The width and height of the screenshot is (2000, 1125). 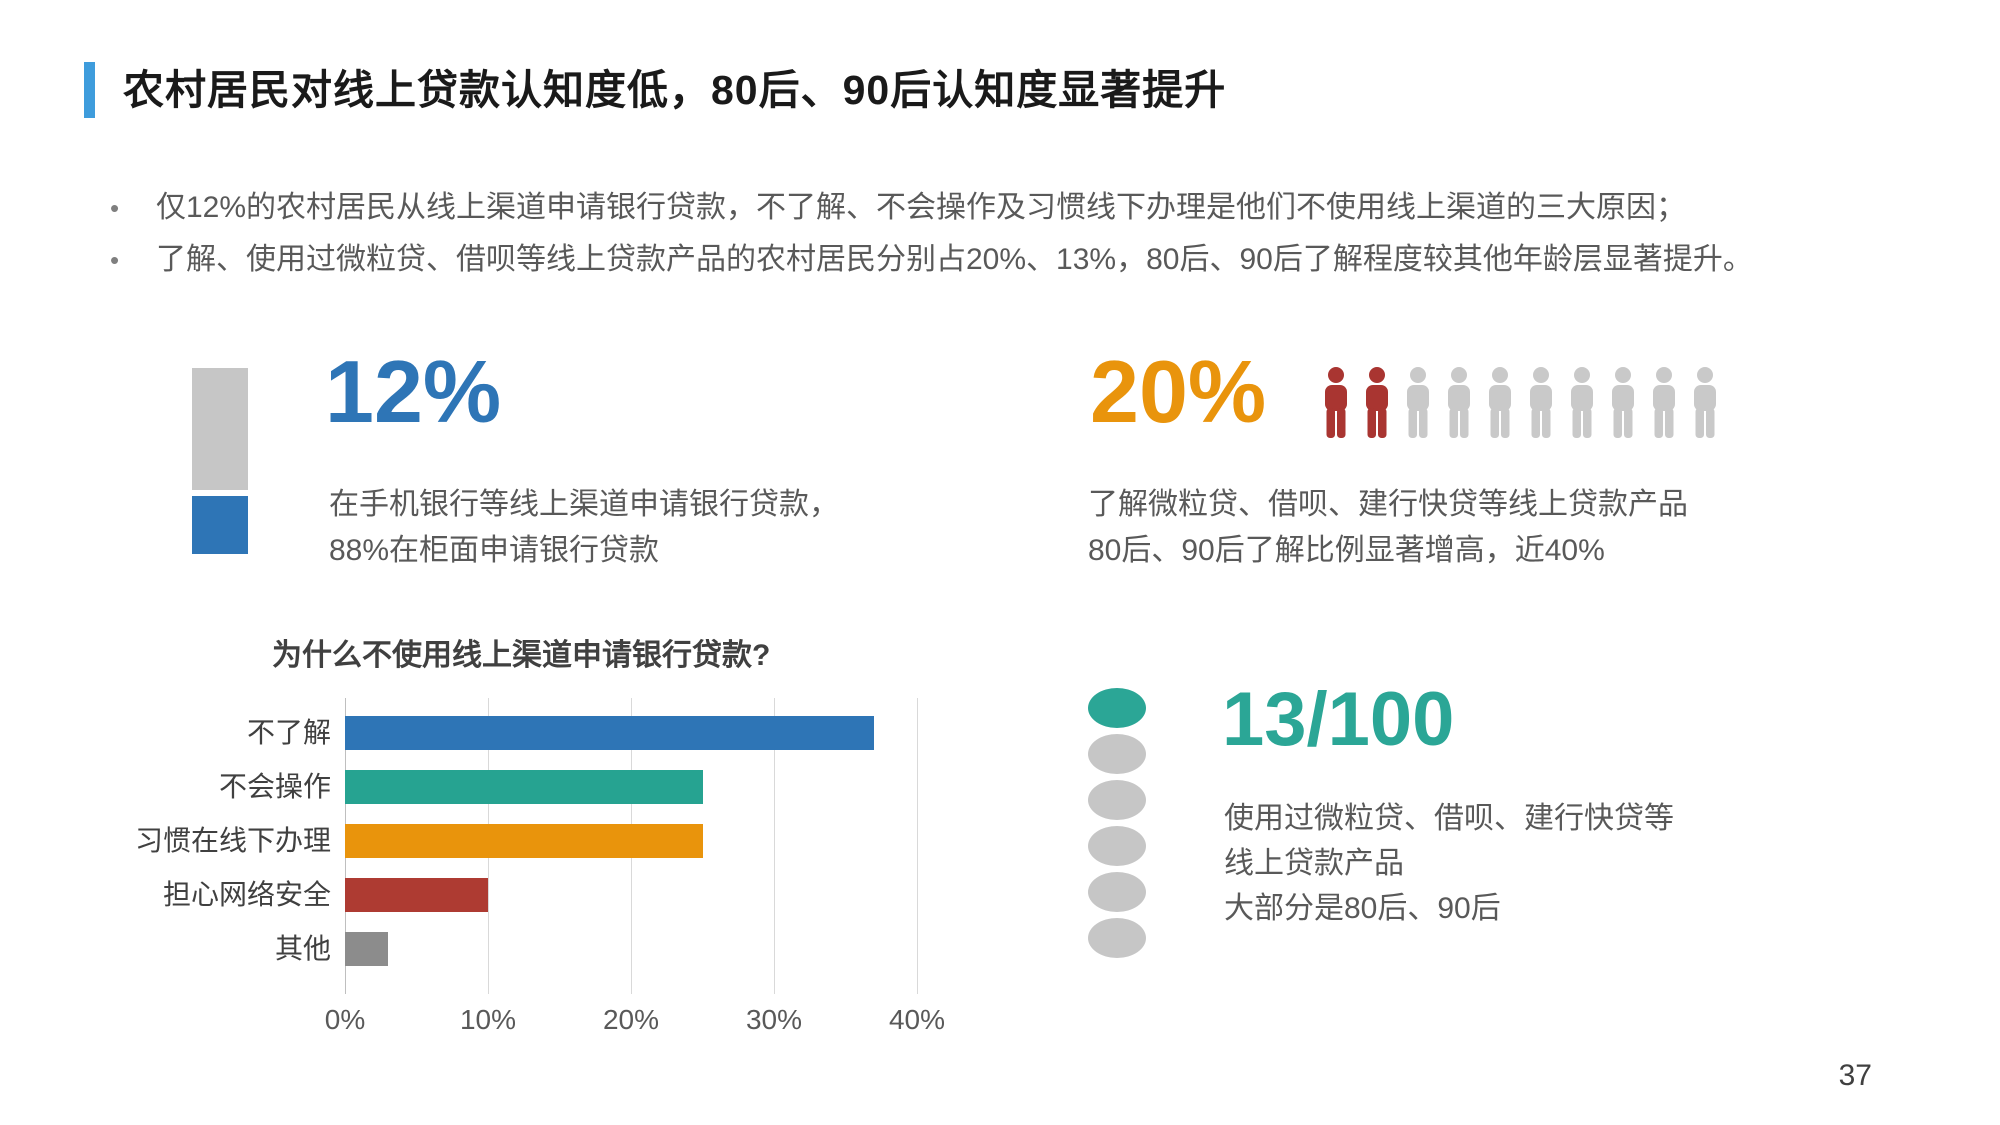 I want to click on stat-used-desc-line: 使用过微粒贷、借呗、建行快贷等, so click(x=1449, y=818).